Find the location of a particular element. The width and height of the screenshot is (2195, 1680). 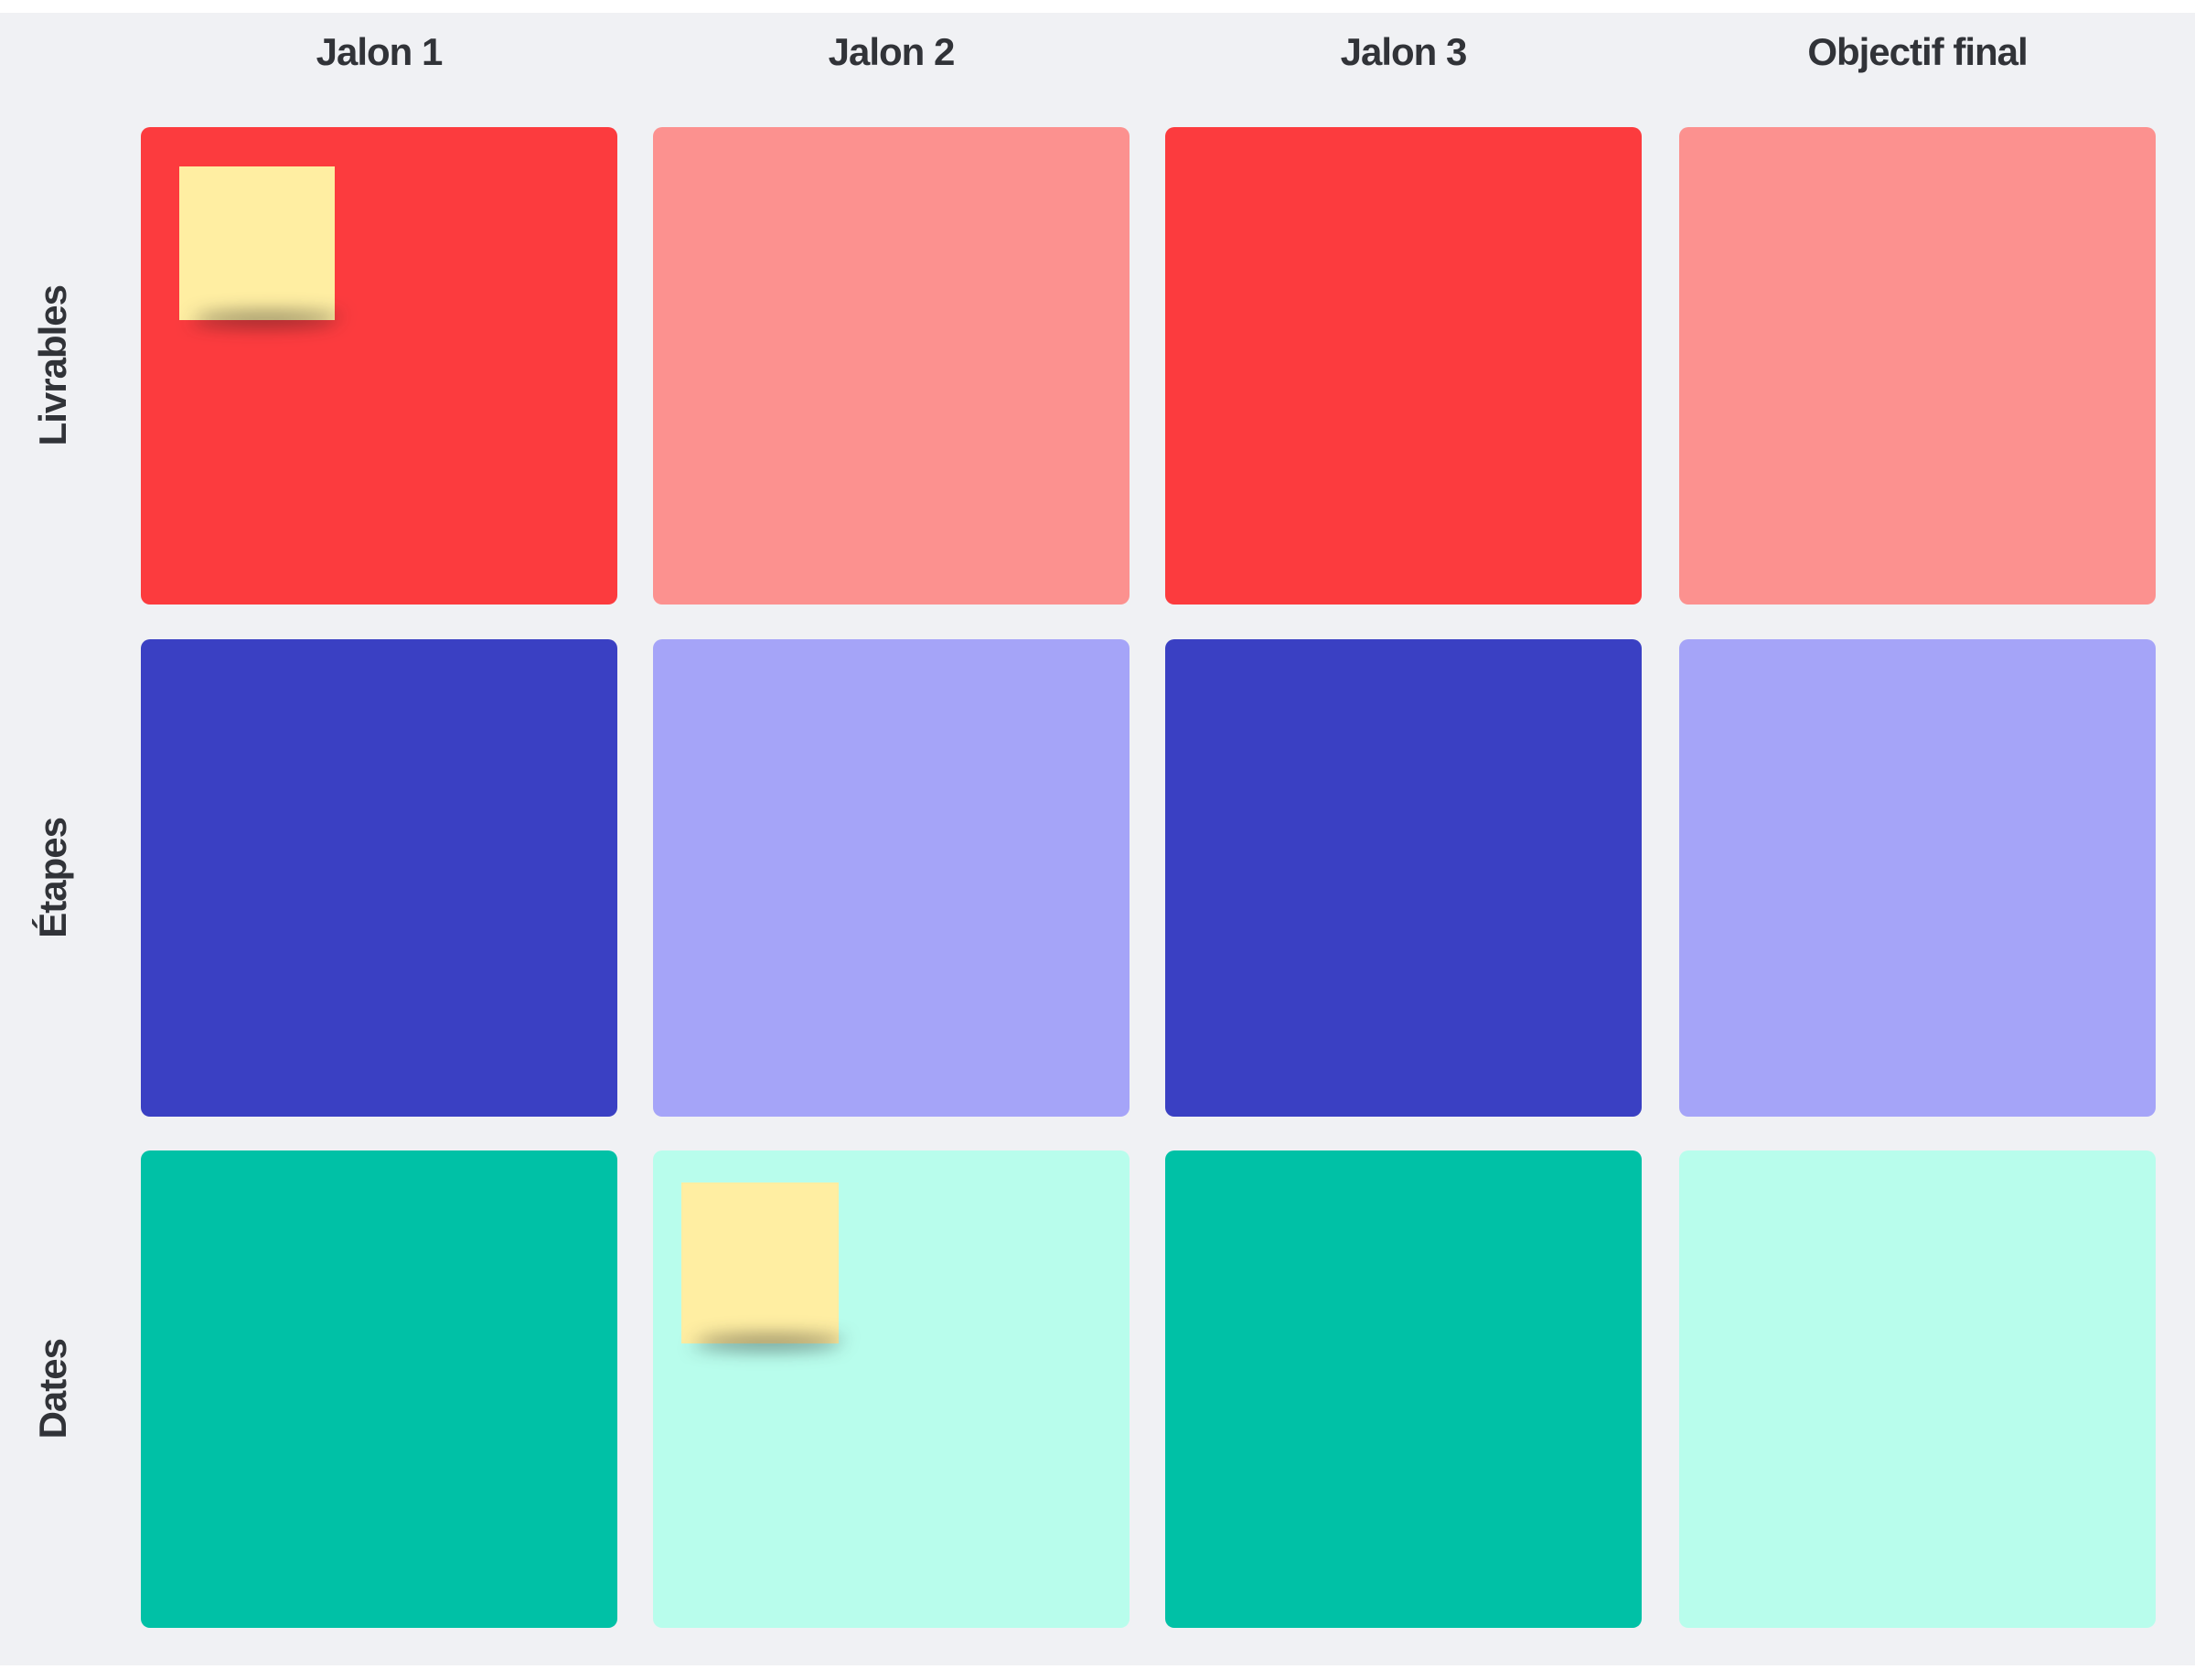

row-label-3: Dates is located at coordinates (52, 1389).